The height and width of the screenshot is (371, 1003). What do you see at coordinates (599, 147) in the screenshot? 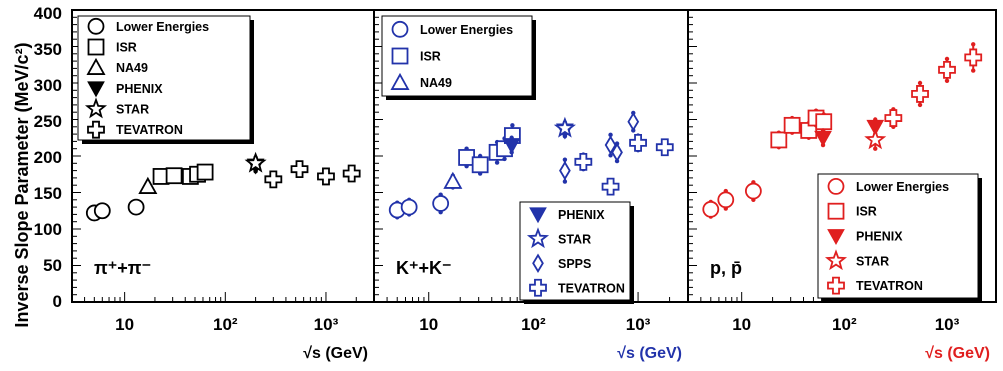
I see `series-spps` at bounding box center [599, 147].